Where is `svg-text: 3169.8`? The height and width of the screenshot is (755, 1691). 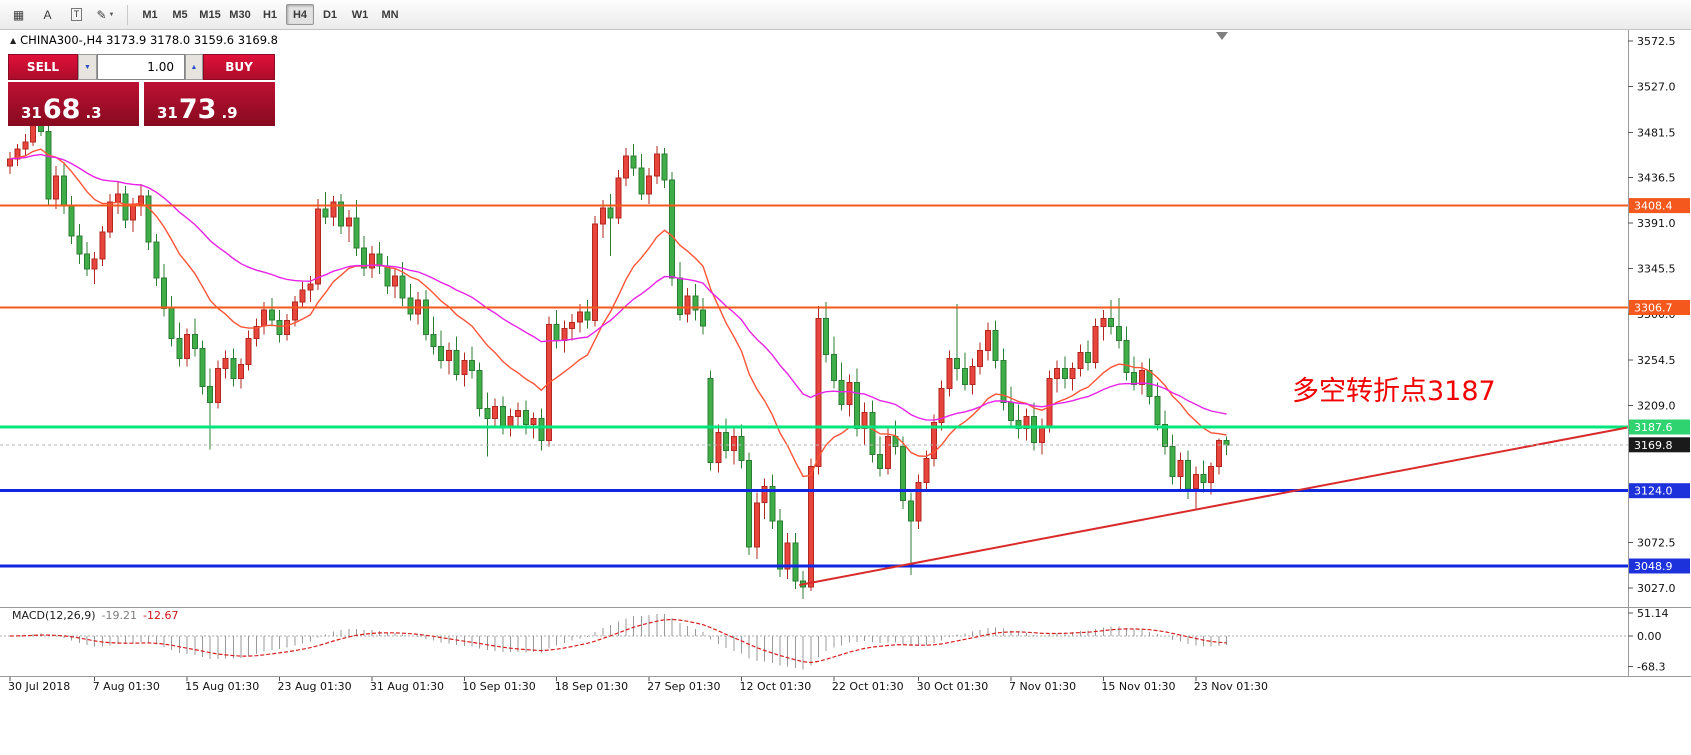
svg-text: 3169.8 is located at coordinates (1653, 445).